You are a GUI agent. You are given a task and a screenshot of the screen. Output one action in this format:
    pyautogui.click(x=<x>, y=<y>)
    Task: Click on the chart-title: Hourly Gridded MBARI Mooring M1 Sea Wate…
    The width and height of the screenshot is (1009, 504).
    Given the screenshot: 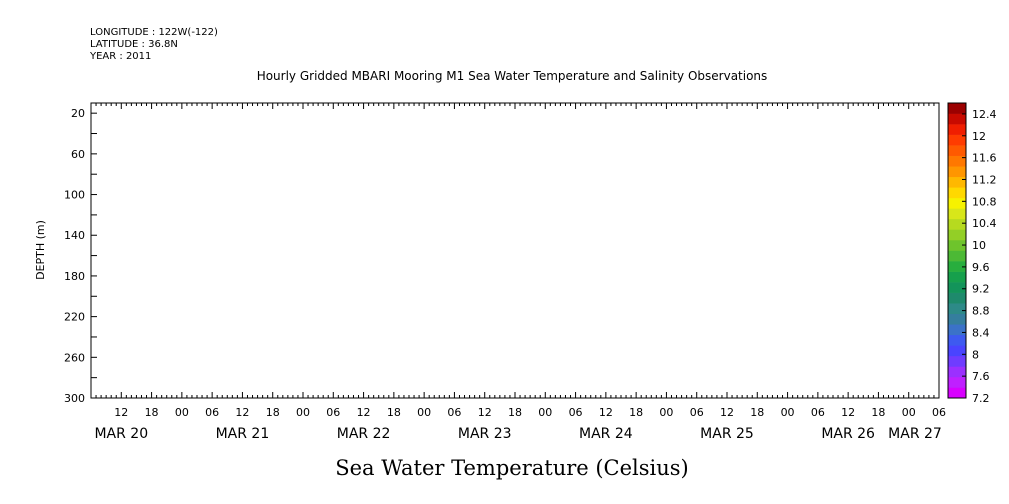 What is the action you would take?
    pyautogui.click(x=512, y=76)
    